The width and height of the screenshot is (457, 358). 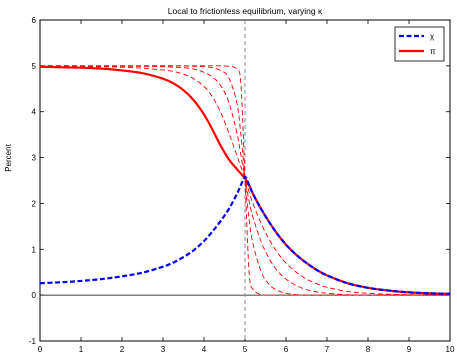 I want to click on x-tick-label: 4, so click(x=204, y=349).